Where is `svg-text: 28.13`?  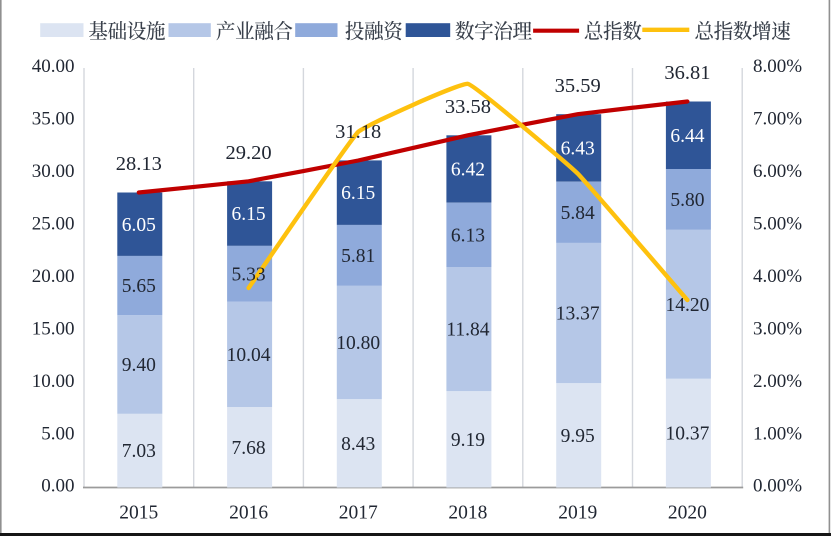 svg-text: 28.13 is located at coordinates (139, 164).